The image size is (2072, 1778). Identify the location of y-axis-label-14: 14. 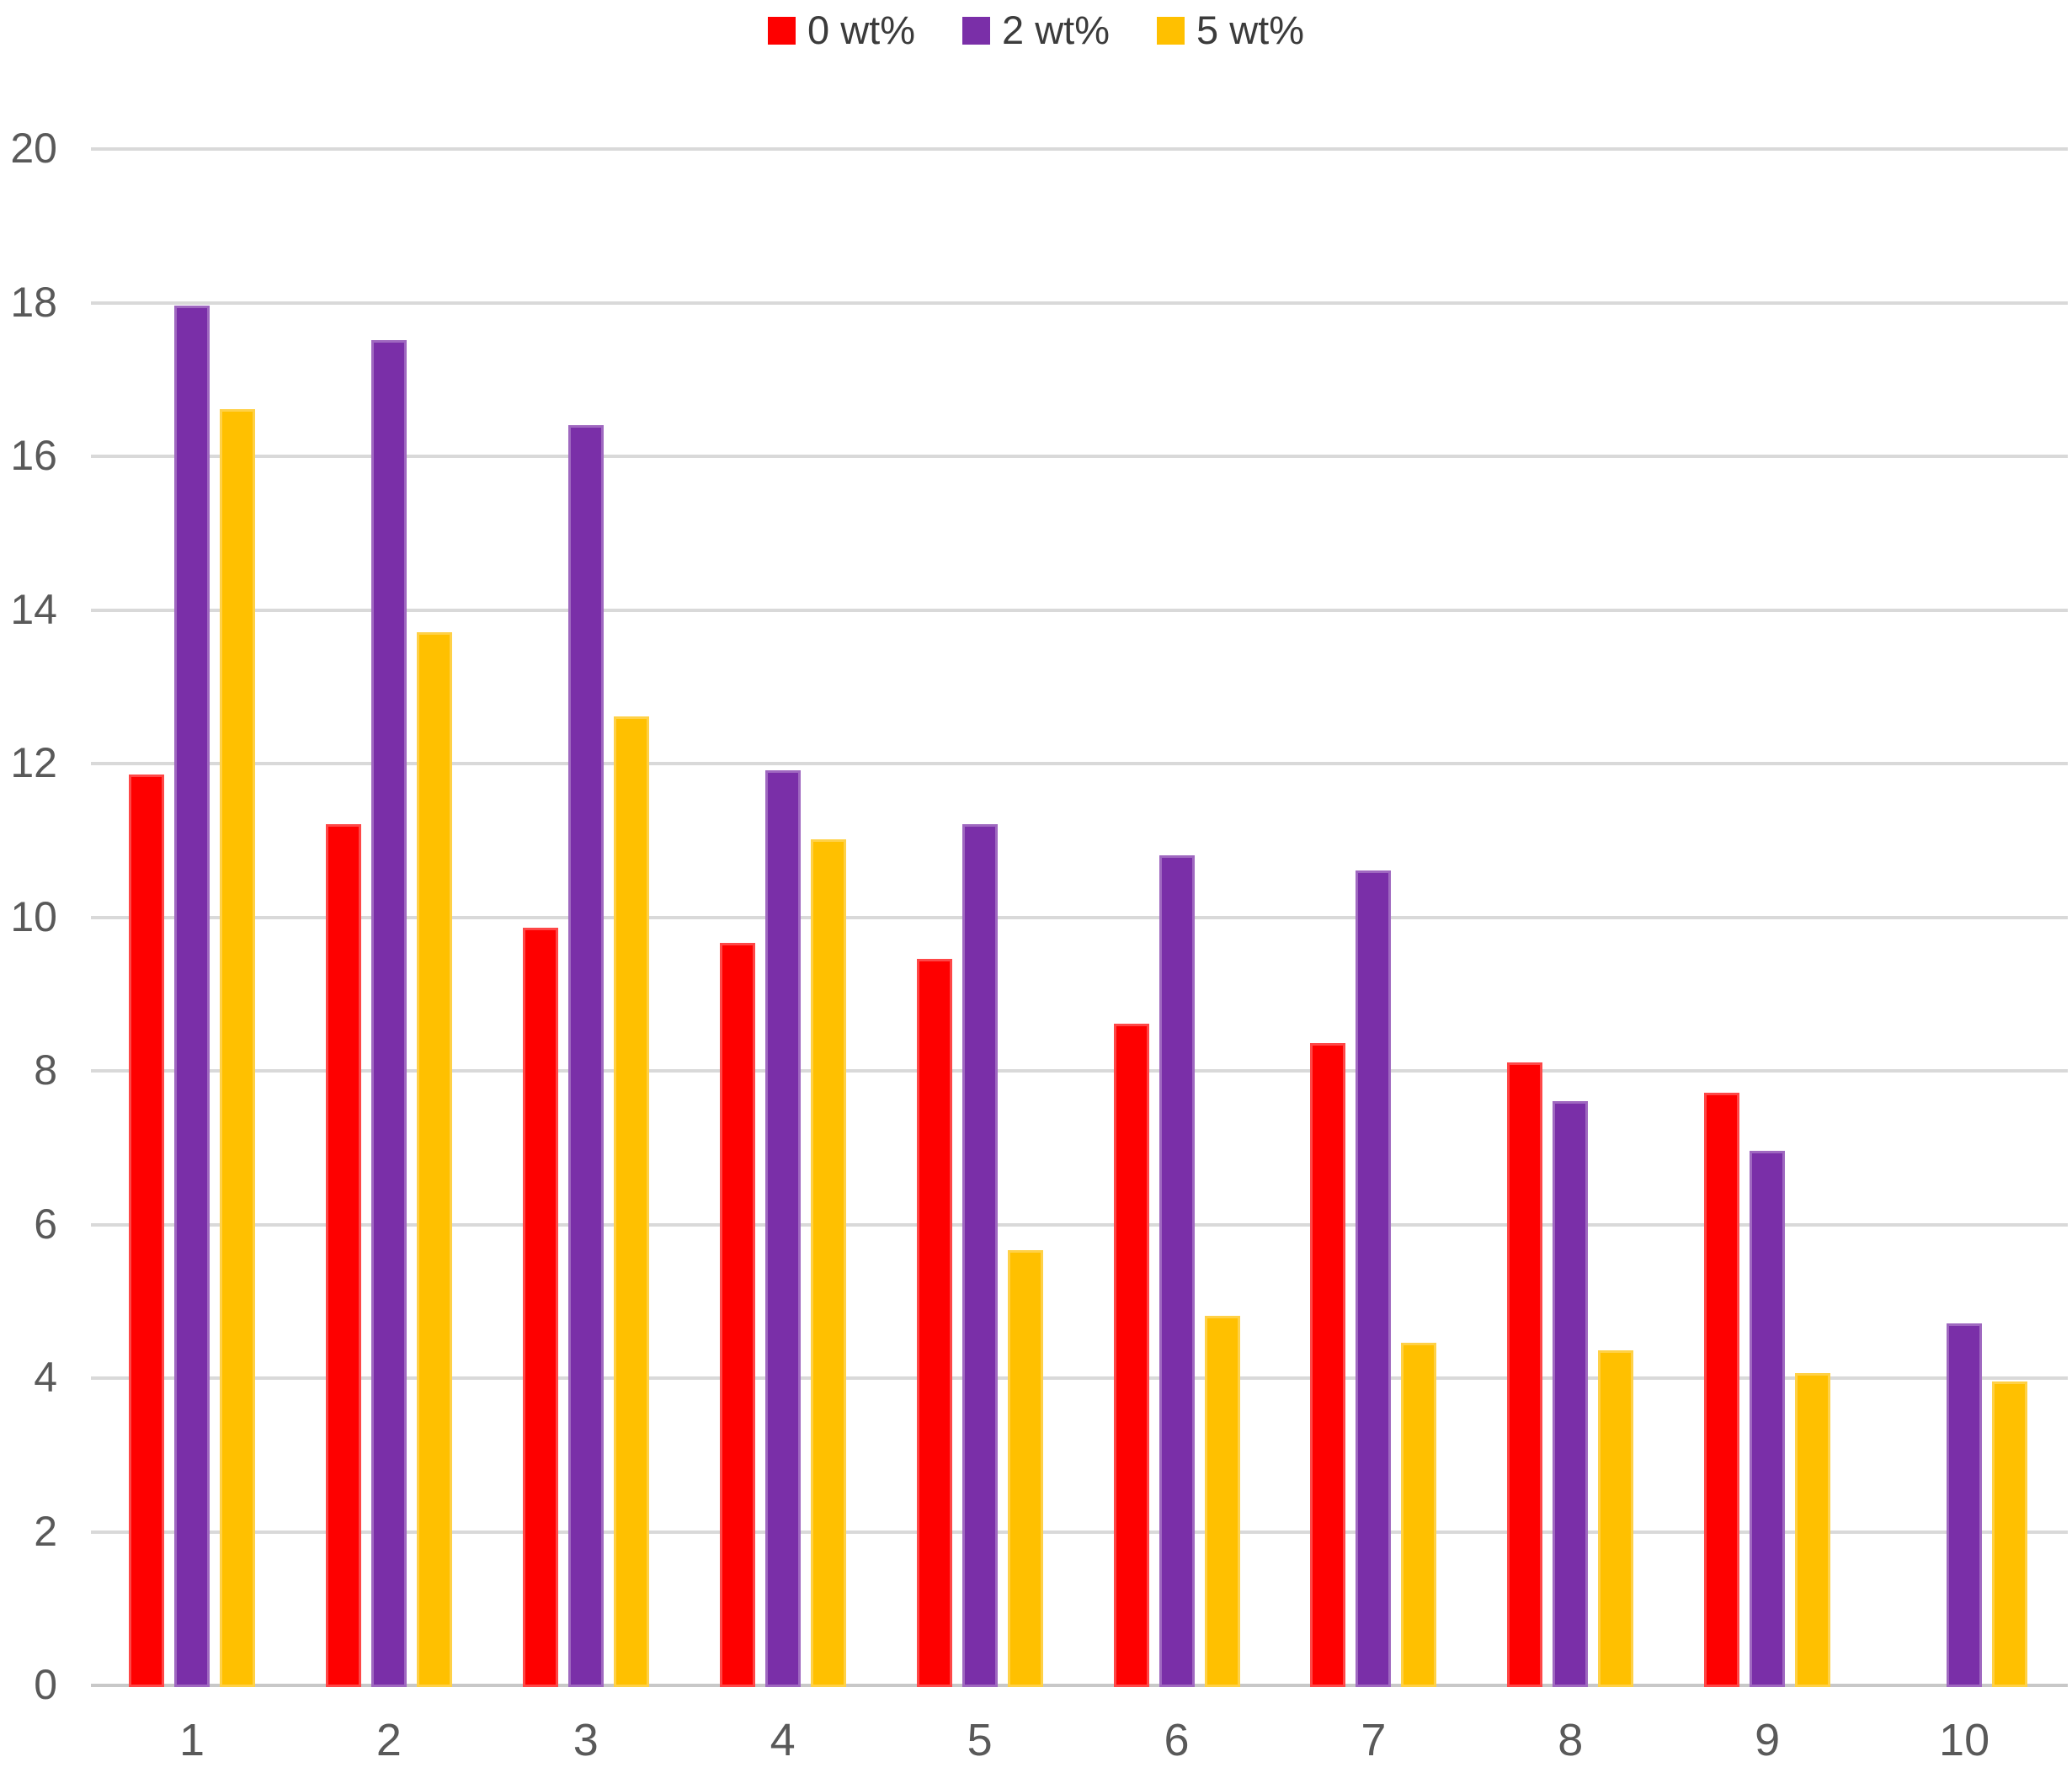
(33, 609).